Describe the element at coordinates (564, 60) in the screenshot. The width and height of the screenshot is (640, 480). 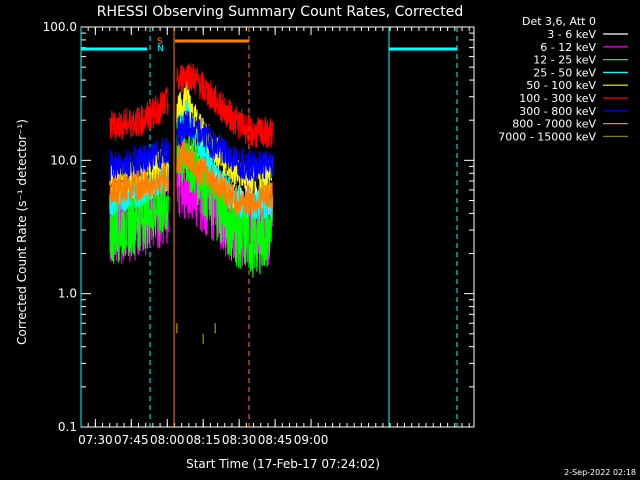
I see `legend-label: 12 - 25 keV` at that location.